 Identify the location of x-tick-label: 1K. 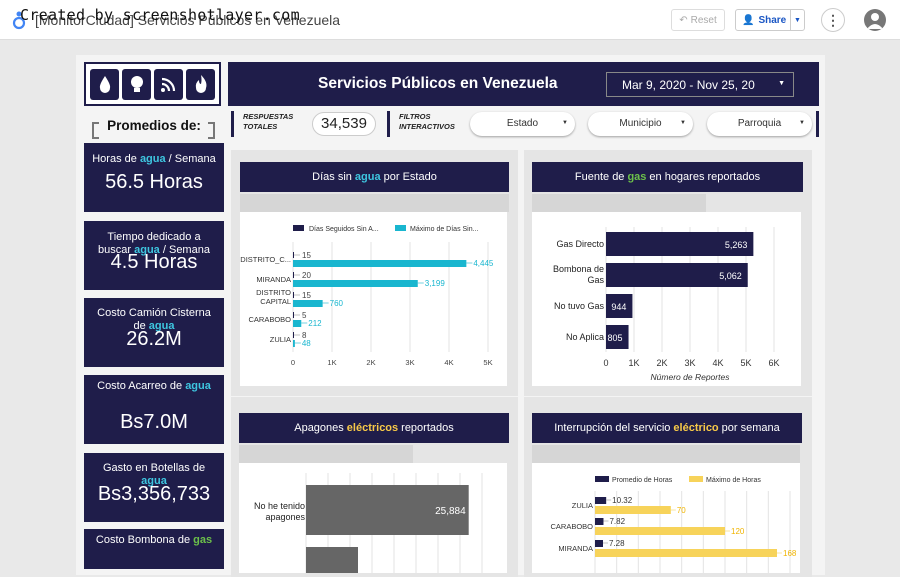
(633, 363).